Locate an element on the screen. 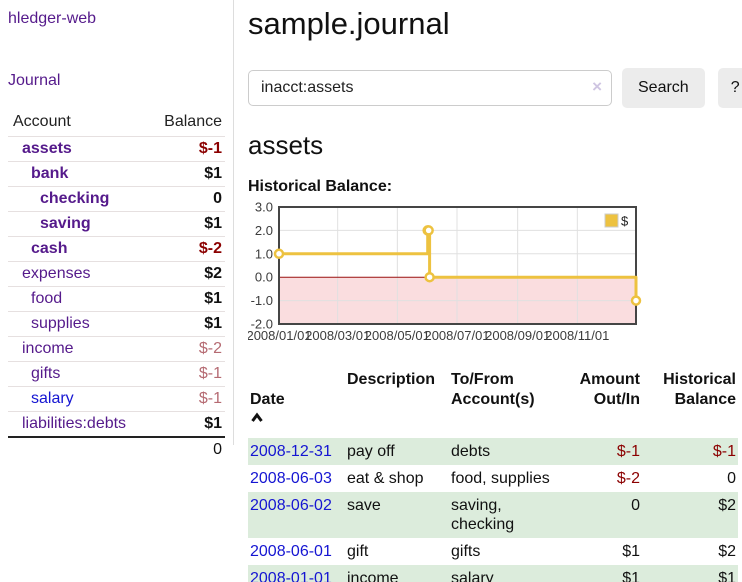 This screenshot has height=582, width=742. plot-border is located at coordinates (457, 265).